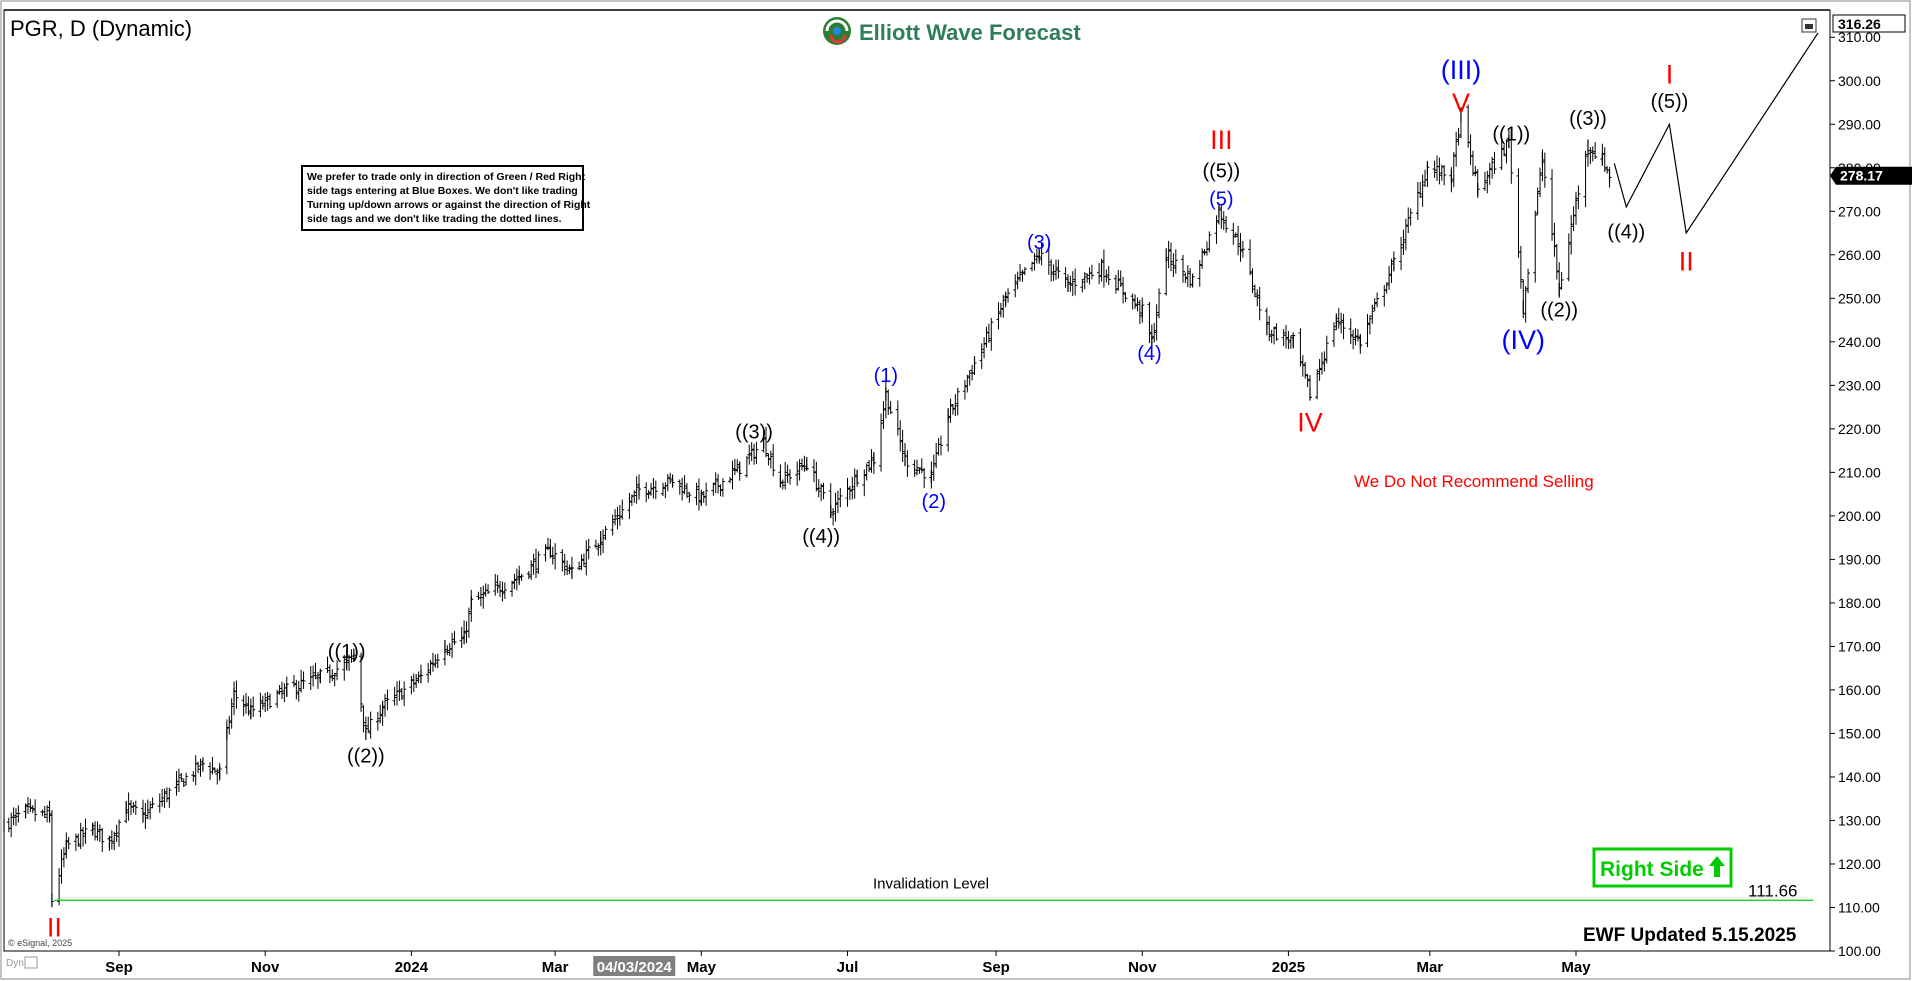 The height and width of the screenshot is (981, 1912). I want to click on logo-arc-top, so click(837, 25).